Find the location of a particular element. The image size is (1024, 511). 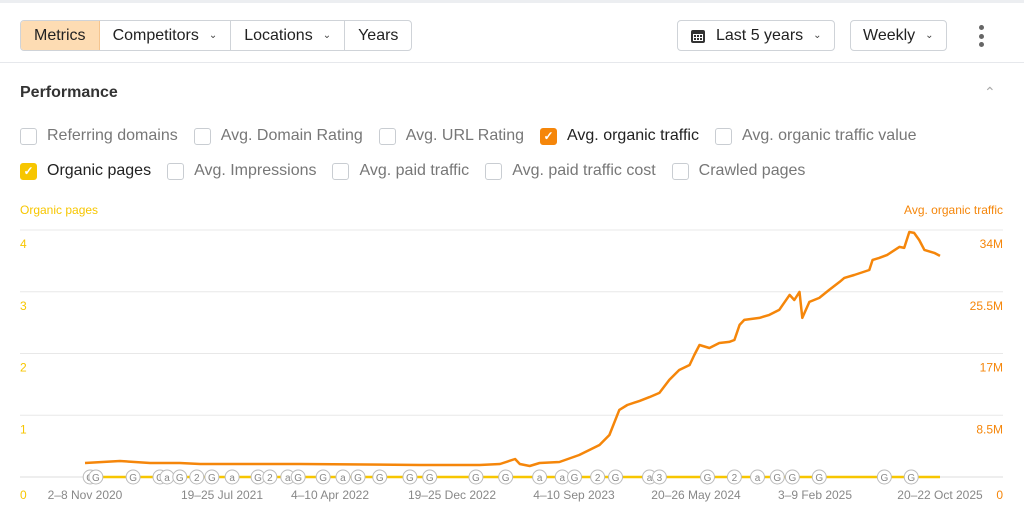

metric-checkbox-organic-pages: ✓ Organic pages is located at coordinates (85, 171).